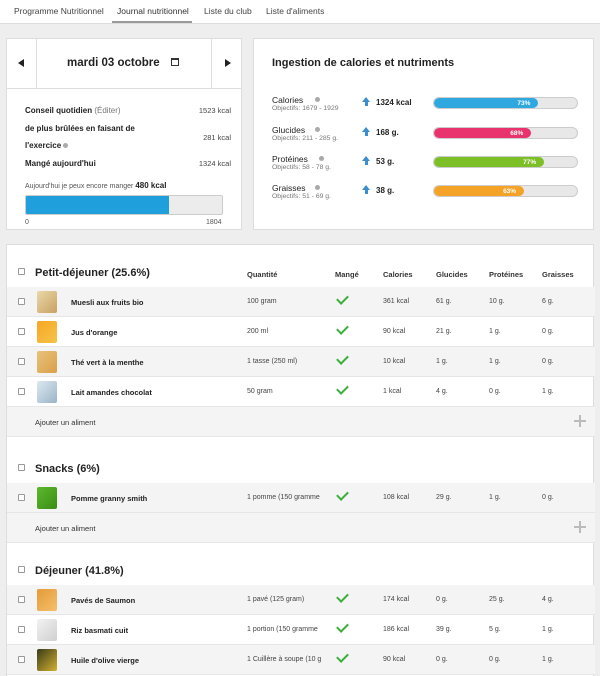 The height and width of the screenshot is (676, 600). What do you see at coordinates (396, 599) in the screenshot?
I see `food-calories: 174 kcal` at bounding box center [396, 599].